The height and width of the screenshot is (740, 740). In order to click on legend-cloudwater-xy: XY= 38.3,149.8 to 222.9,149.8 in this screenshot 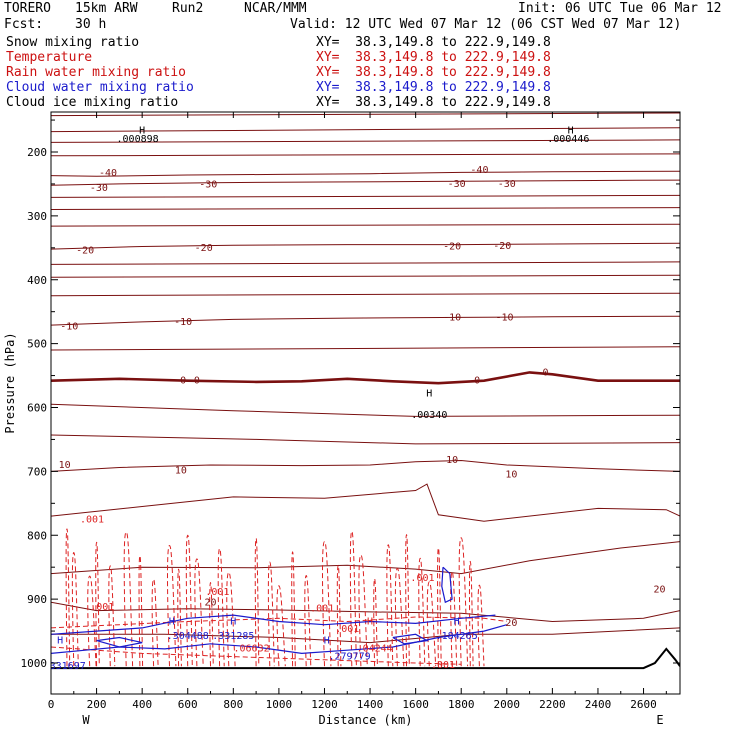, I will do `click(433, 87)`.